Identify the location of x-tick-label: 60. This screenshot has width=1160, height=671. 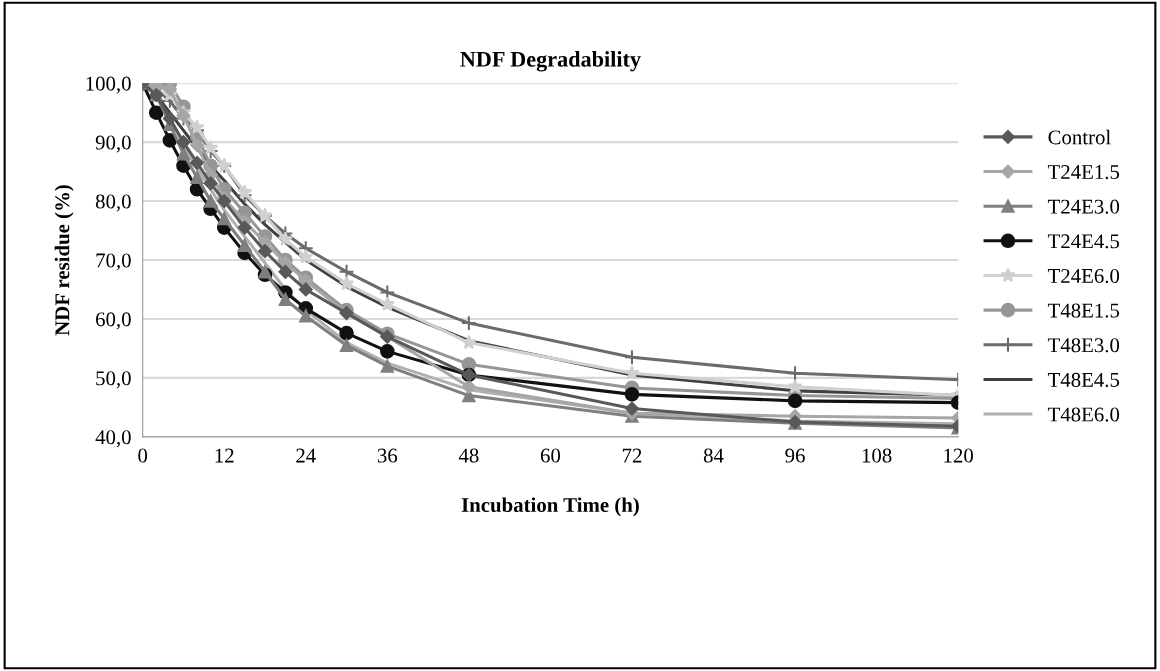
(550, 455).